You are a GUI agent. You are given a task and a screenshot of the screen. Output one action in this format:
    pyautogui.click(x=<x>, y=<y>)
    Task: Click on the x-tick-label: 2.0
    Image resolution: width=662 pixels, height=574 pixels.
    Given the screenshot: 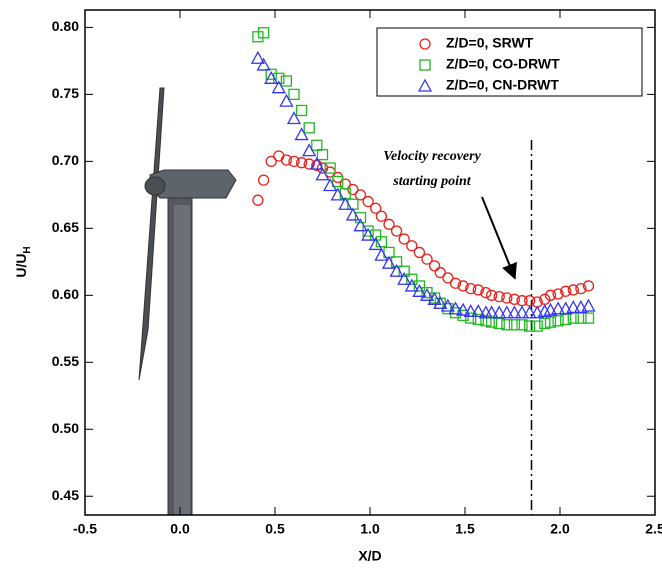 What is the action you would take?
    pyautogui.click(x=560, y=529)
    